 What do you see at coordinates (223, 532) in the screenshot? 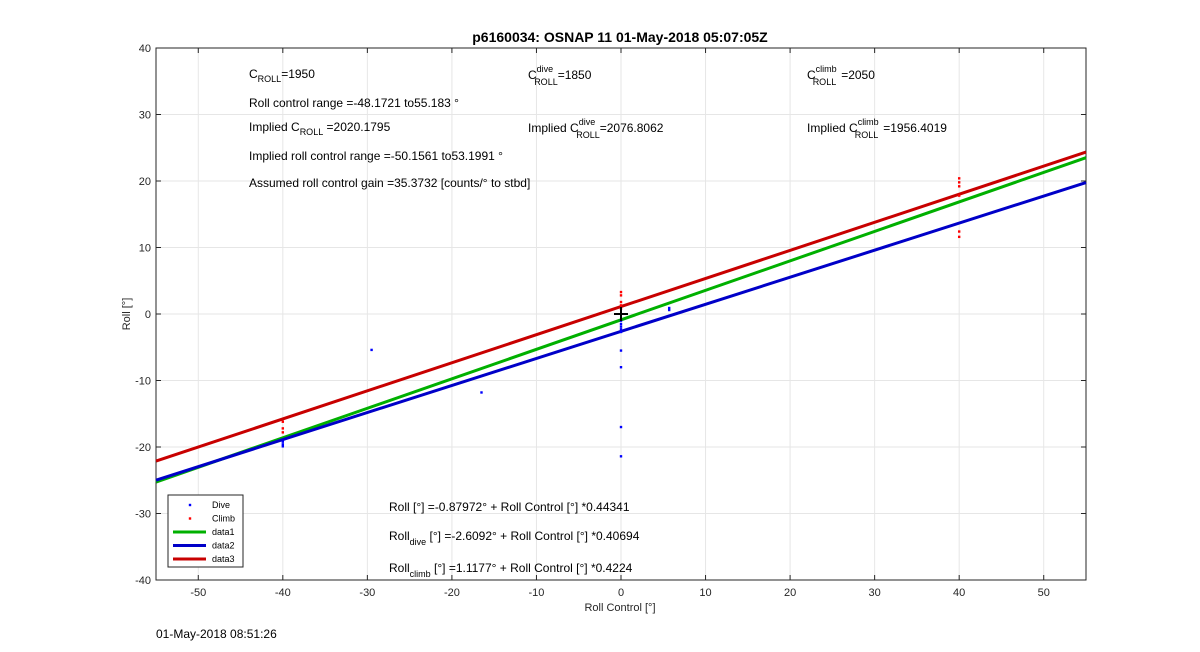
I see `legend-label-data1: data1` at bounding box center [223, 532].